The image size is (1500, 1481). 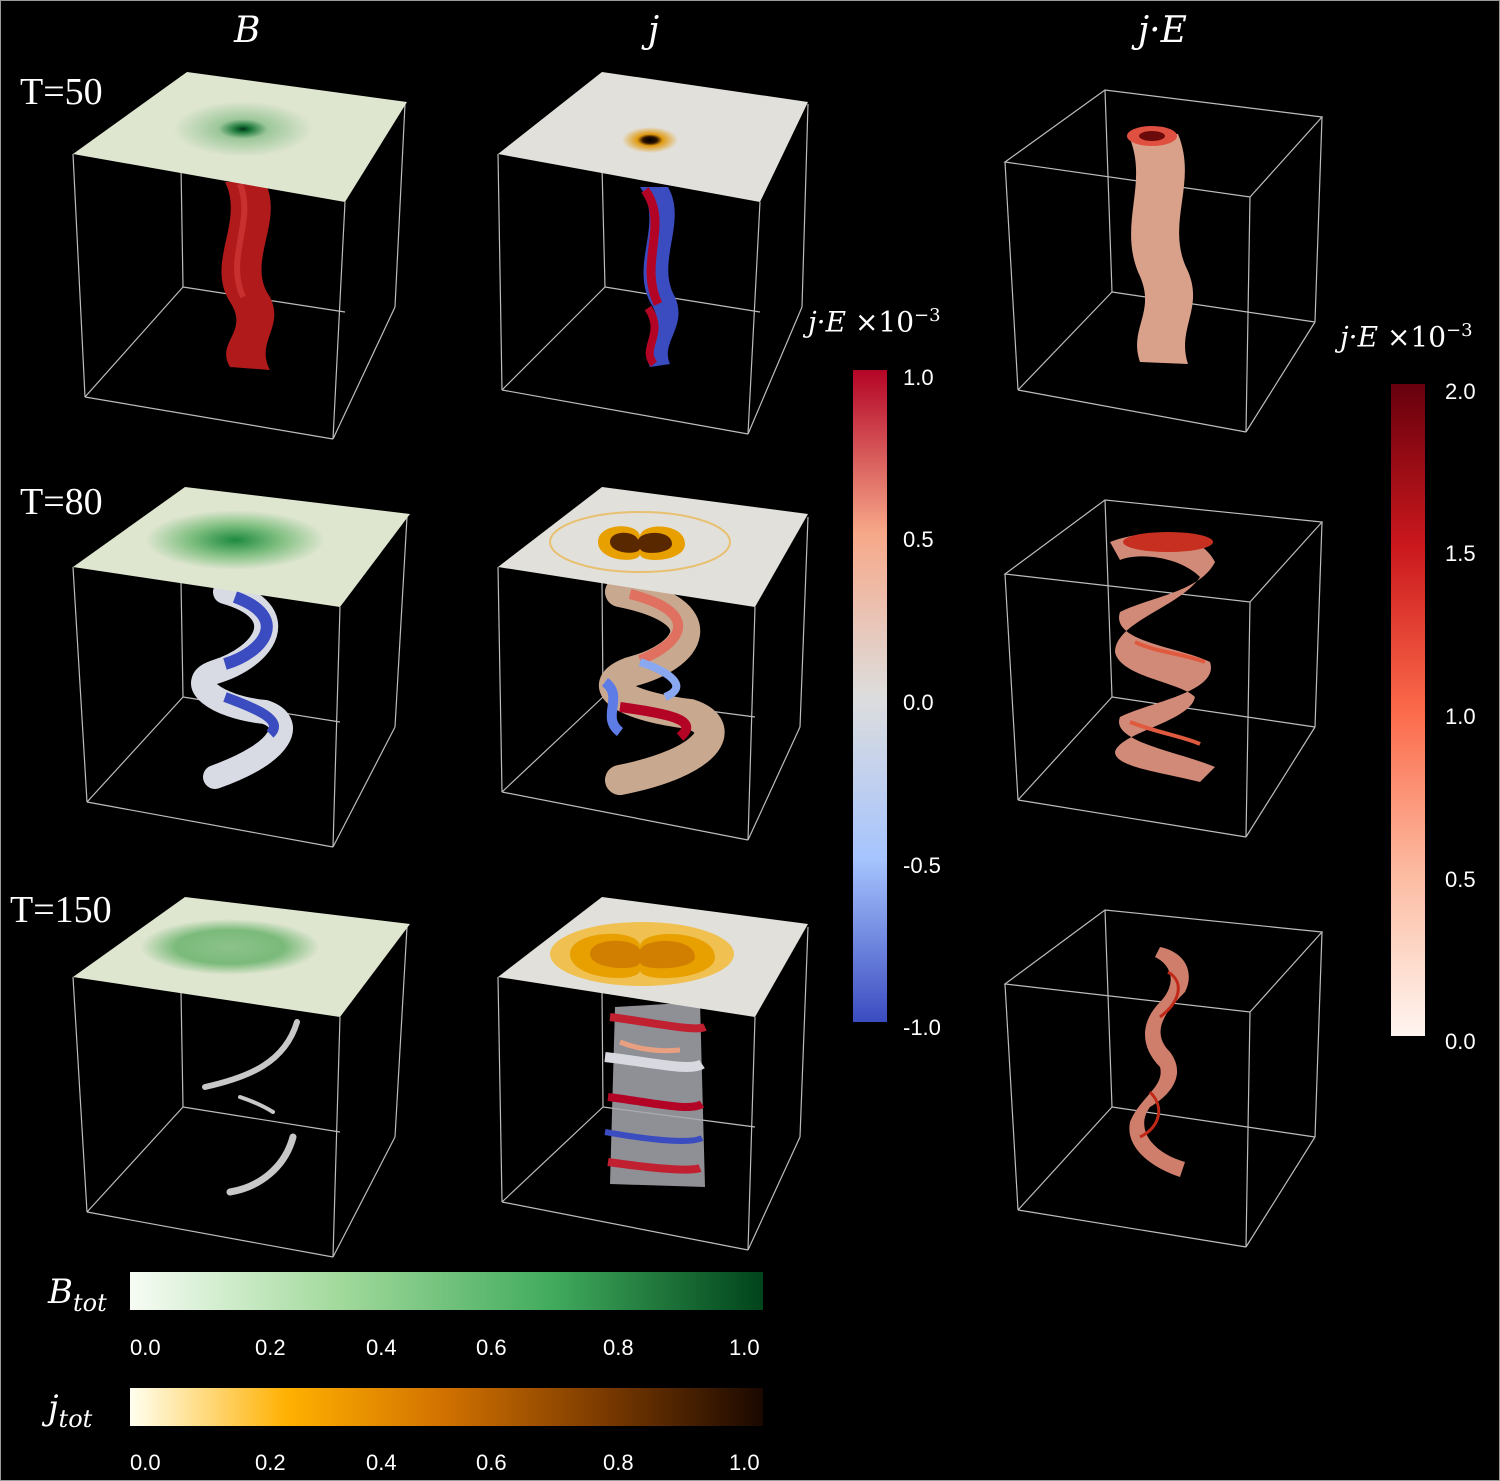 I want to click on colorbar-je-tick: 1.0, so click(x=1460, y=716).